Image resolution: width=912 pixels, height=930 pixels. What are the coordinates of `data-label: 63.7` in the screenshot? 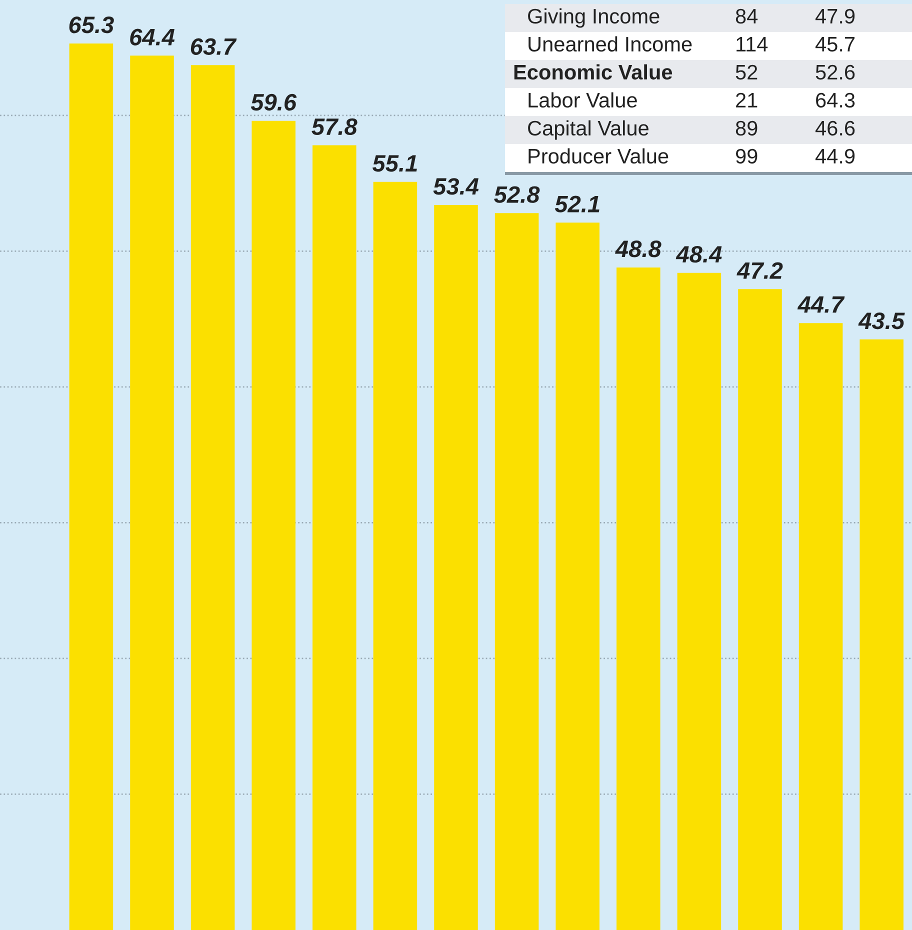 It's located at (213, 46).